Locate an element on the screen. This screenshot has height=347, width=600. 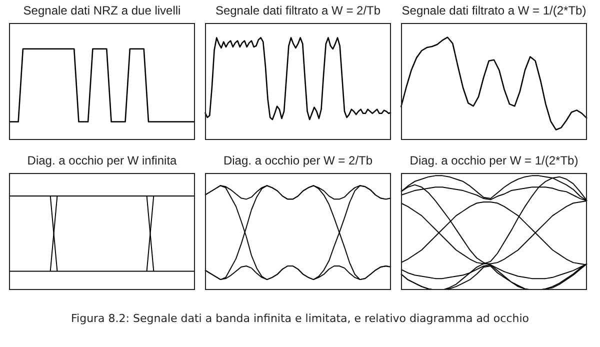
chart-title: Diag. a occhio per W = 2/Tb is located at coordinates (298, 161).